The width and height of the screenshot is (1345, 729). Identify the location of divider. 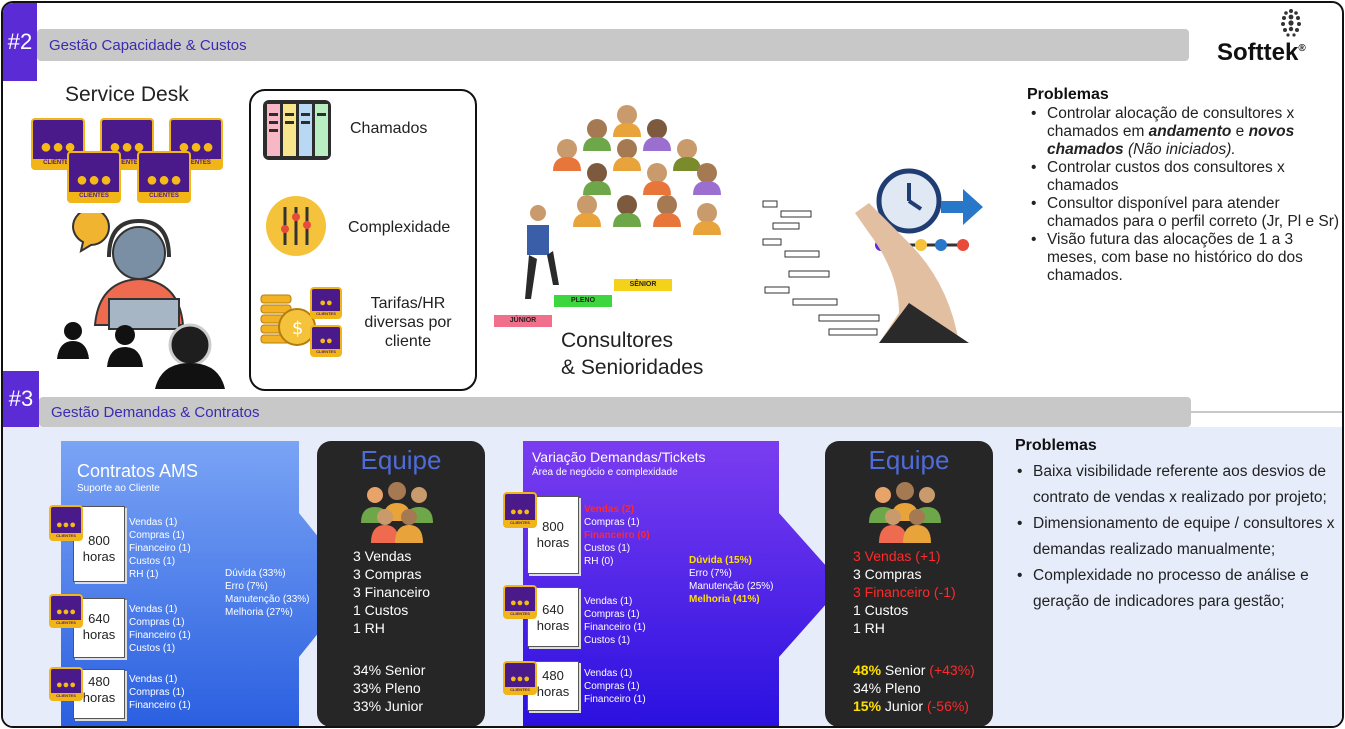
(1266, 412).